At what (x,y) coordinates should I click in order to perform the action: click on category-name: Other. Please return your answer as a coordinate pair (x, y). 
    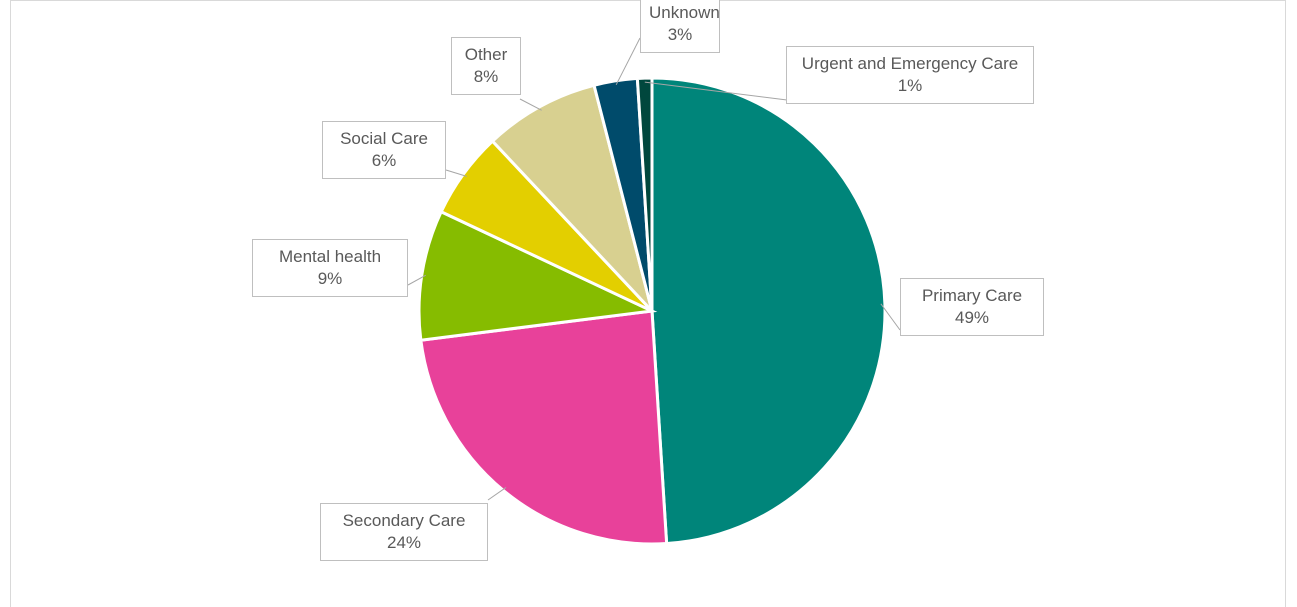
    Looking at the image, I should click on (486, 54).